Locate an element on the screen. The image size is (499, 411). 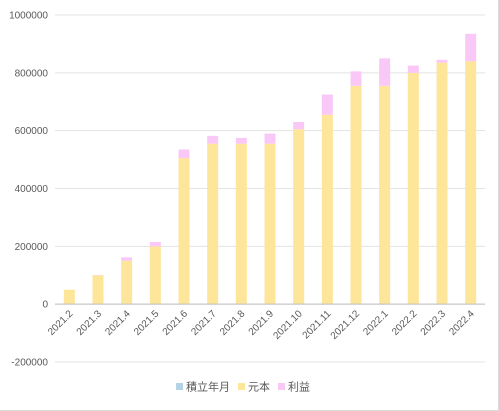
x-tick-label: 2021.12 is located at coordinates (346, 325).